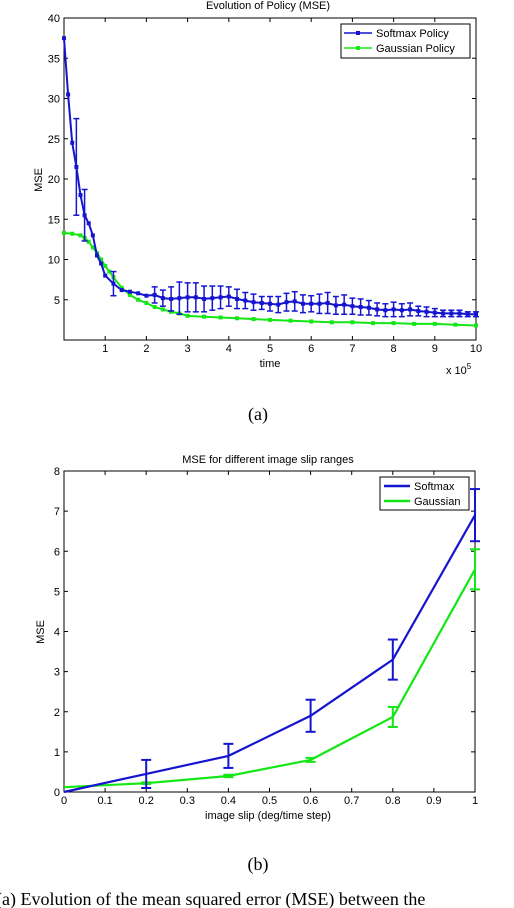 This screenshot has width=514, height=908. Describe the element at coordinates (54, 59) in the screenshot. I see `y-tick-label: 35` at that location.